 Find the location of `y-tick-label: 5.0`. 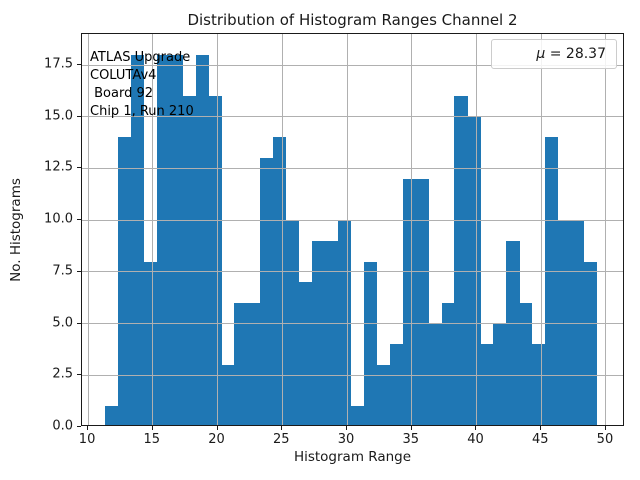

y-tick-label: 5.0 is located at coordinates (62, 323).